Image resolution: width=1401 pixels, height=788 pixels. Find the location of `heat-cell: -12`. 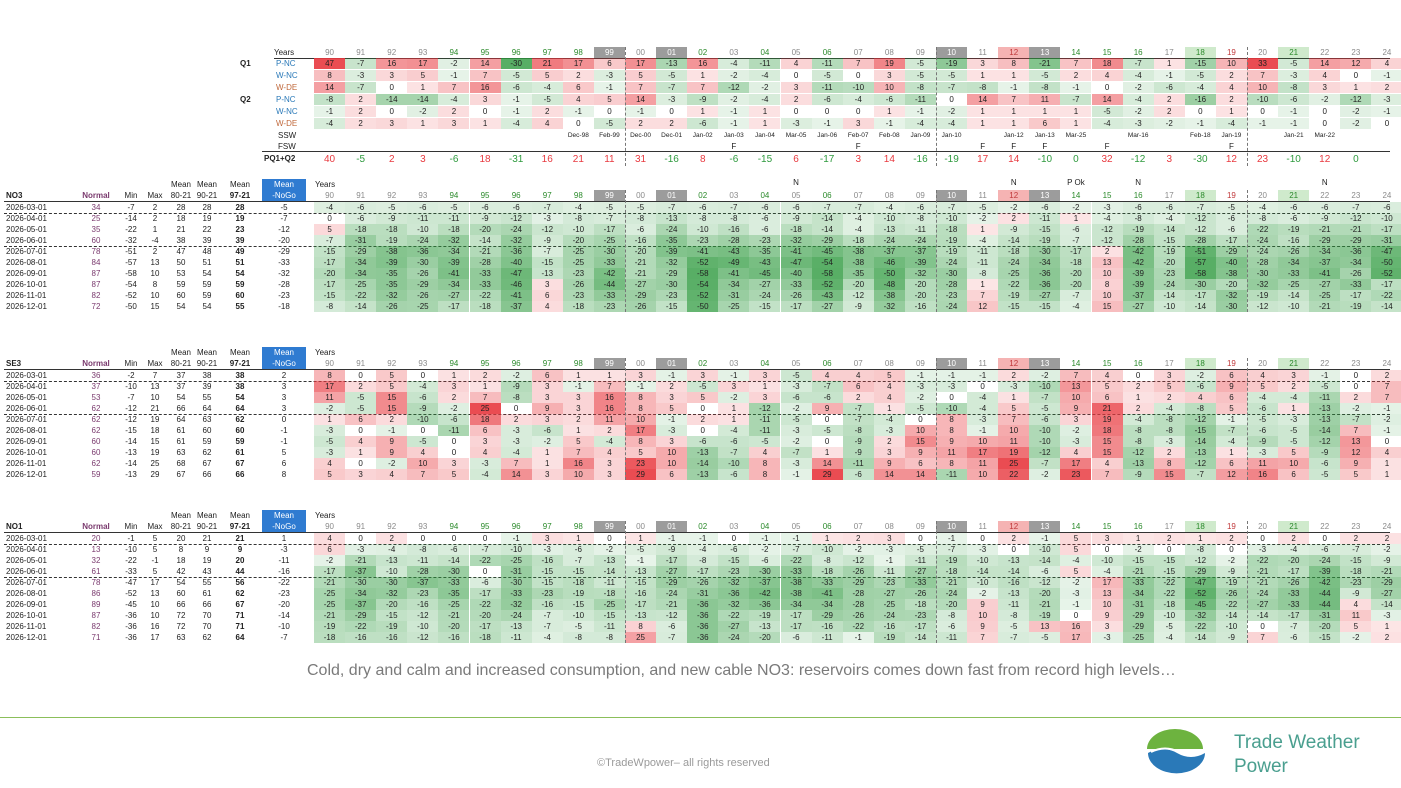

heat-cell: -12 is located at coordinates (1200, 218).